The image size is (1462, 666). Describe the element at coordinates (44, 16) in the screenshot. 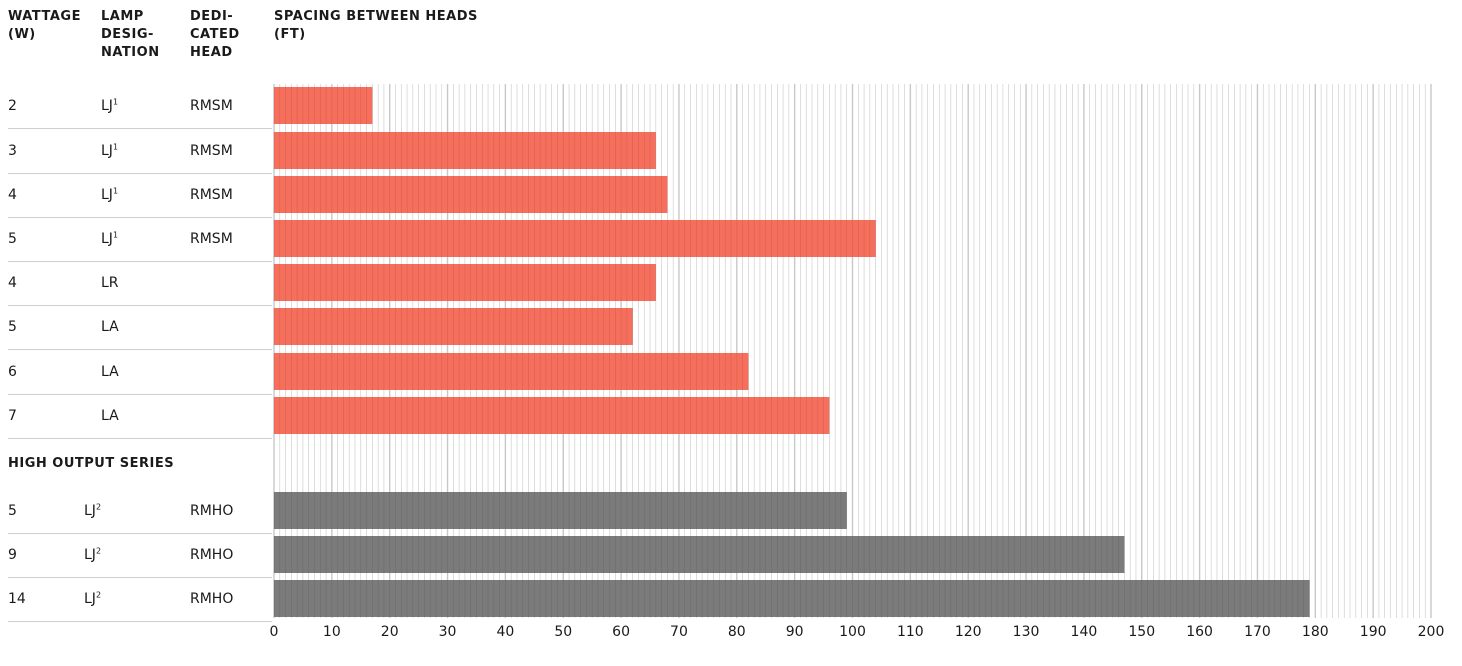

I see `header-wattage-line-1: WATTAGE` at that location.